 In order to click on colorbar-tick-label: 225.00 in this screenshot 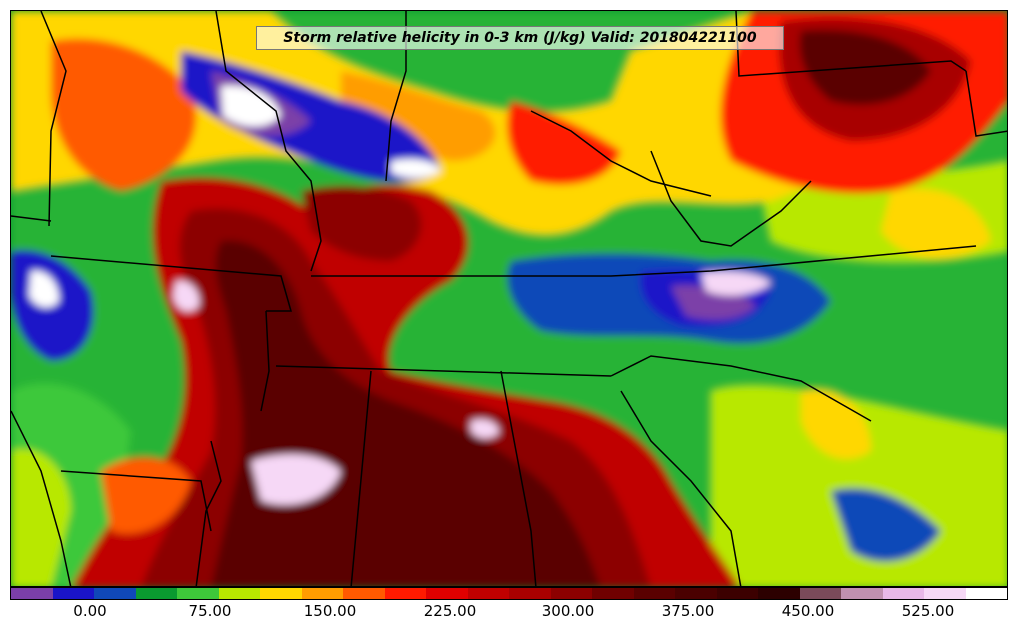, I will do `click(450, 611)`.